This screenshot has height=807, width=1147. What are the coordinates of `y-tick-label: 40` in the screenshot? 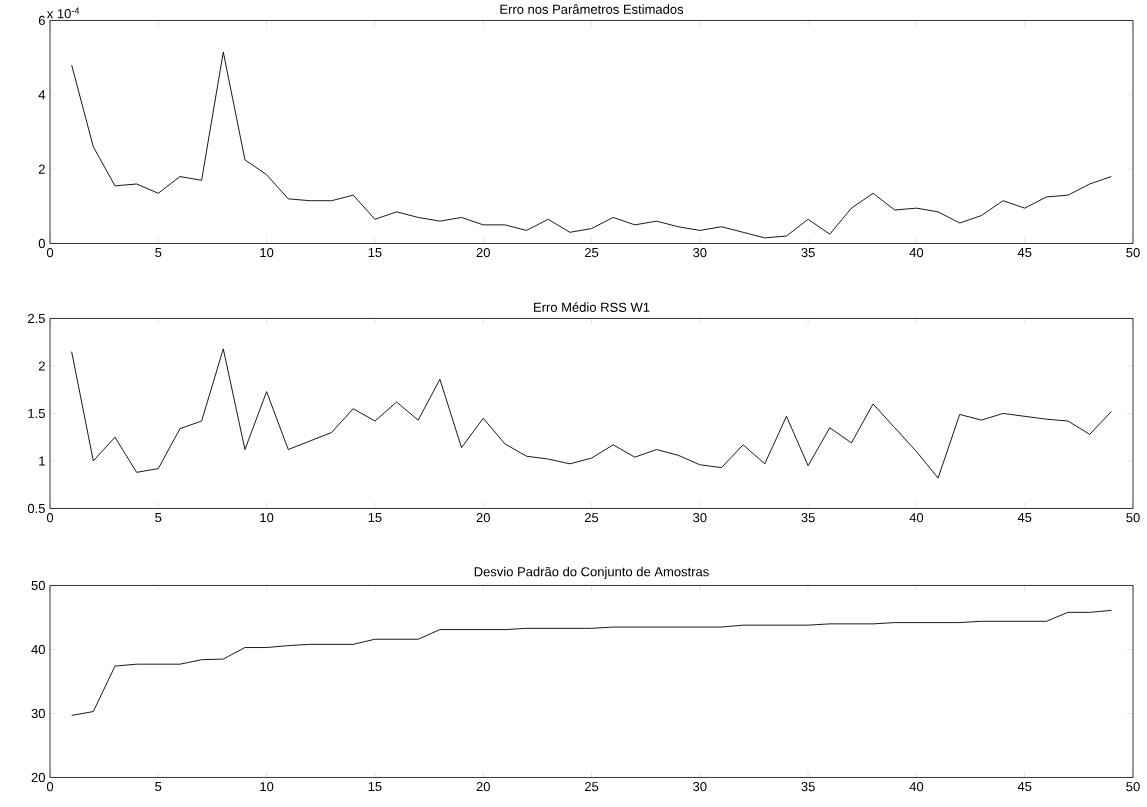 It's located at (38, 649).